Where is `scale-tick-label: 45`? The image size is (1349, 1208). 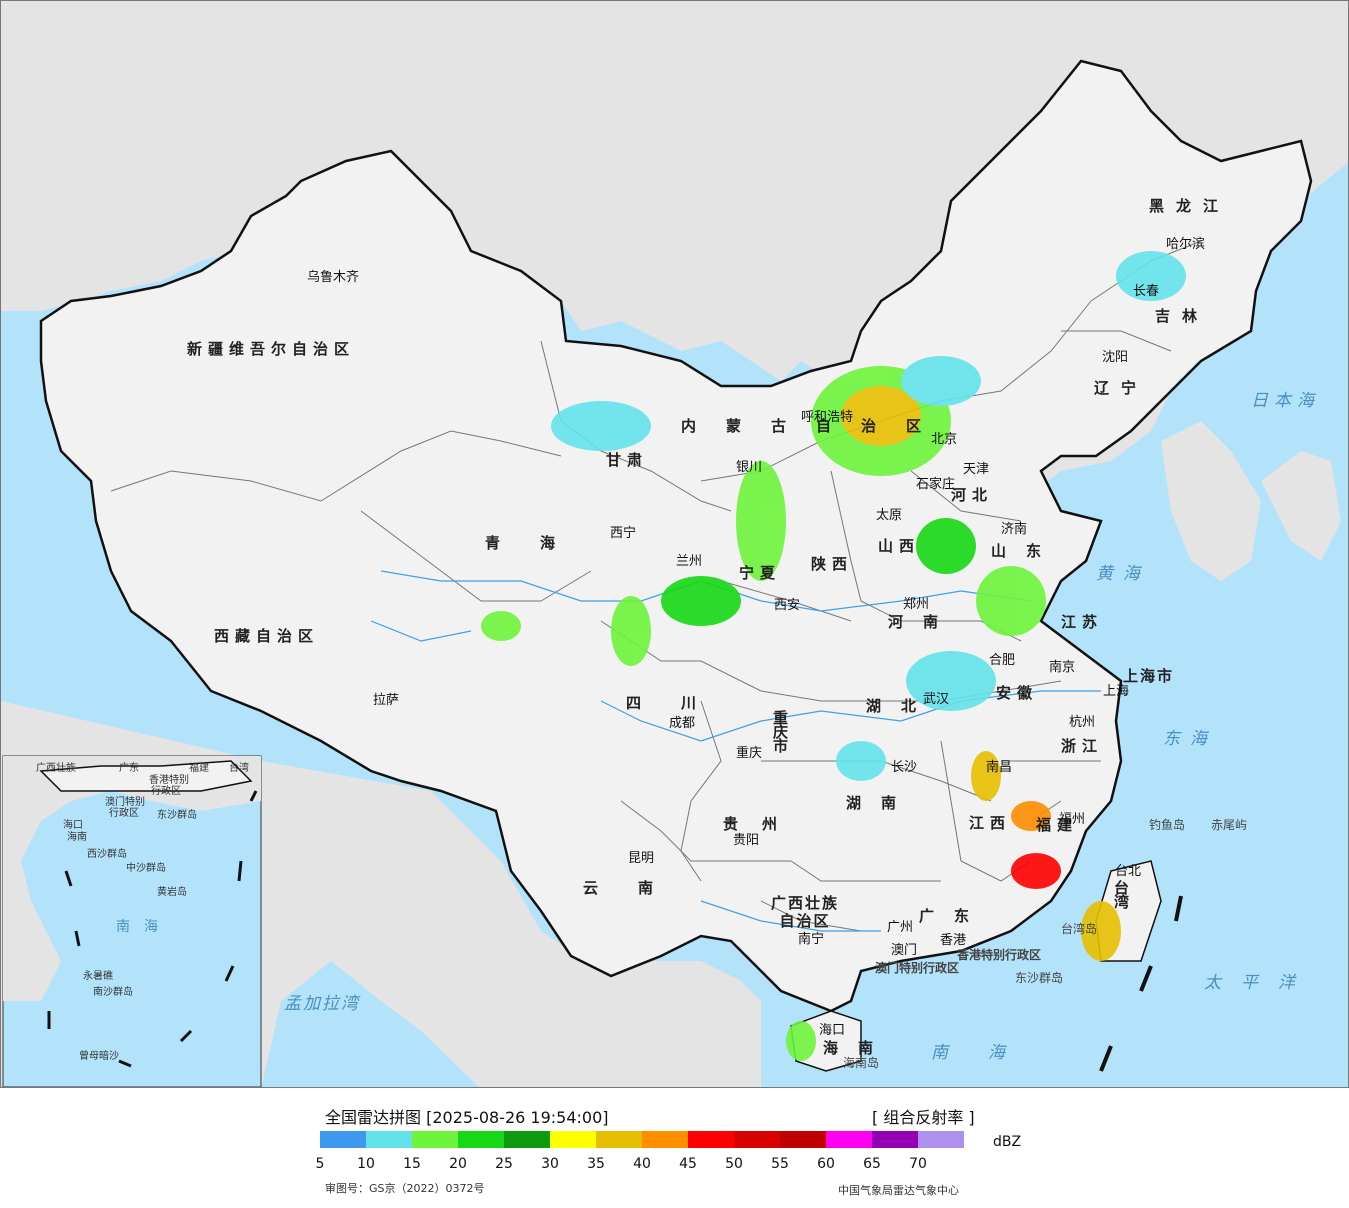
scale-tick-label: 45 is located at coordinates (688, 1164).